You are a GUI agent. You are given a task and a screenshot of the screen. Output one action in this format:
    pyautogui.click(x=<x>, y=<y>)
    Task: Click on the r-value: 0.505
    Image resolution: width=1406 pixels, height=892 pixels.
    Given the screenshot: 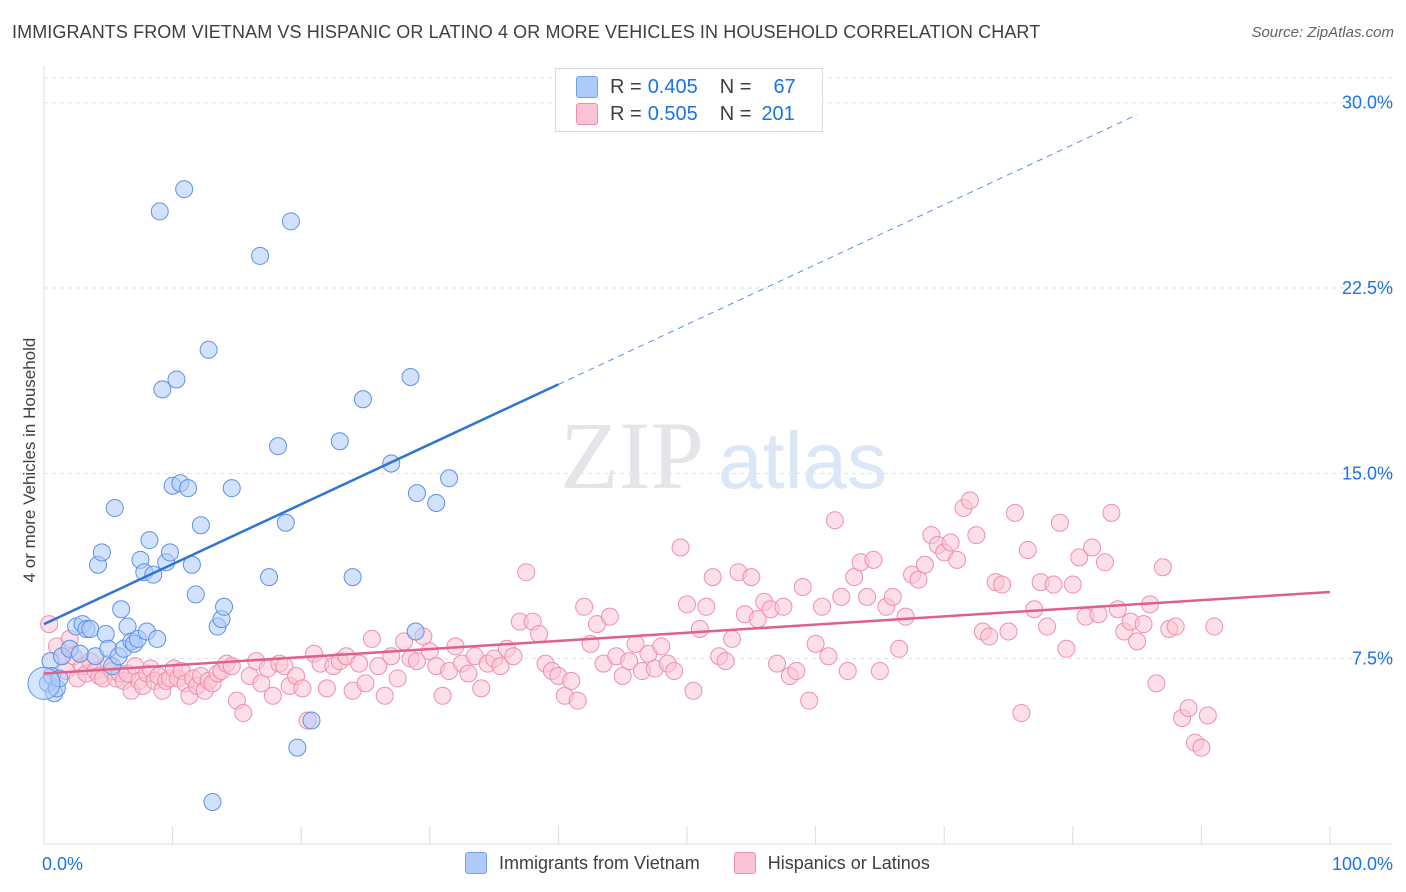 What is the action you would take?
    pyautogui.click(x=672, y=113)
    